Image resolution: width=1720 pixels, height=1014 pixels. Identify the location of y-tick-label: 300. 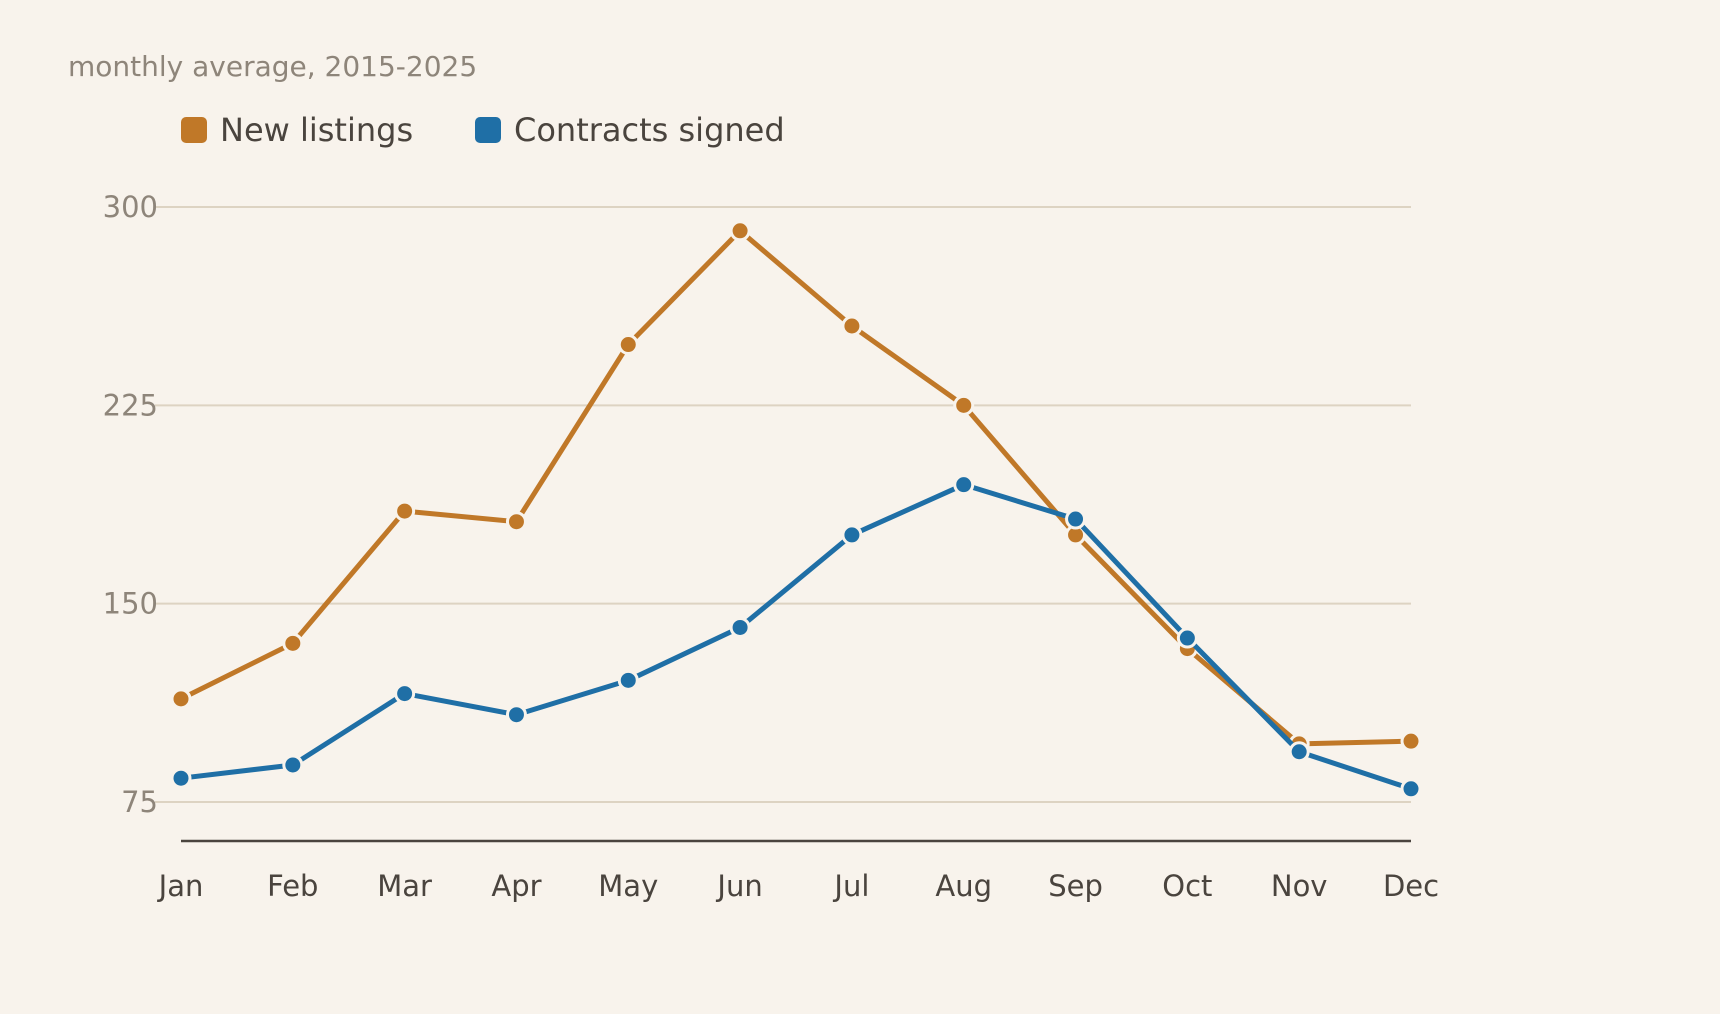
(130, 207).